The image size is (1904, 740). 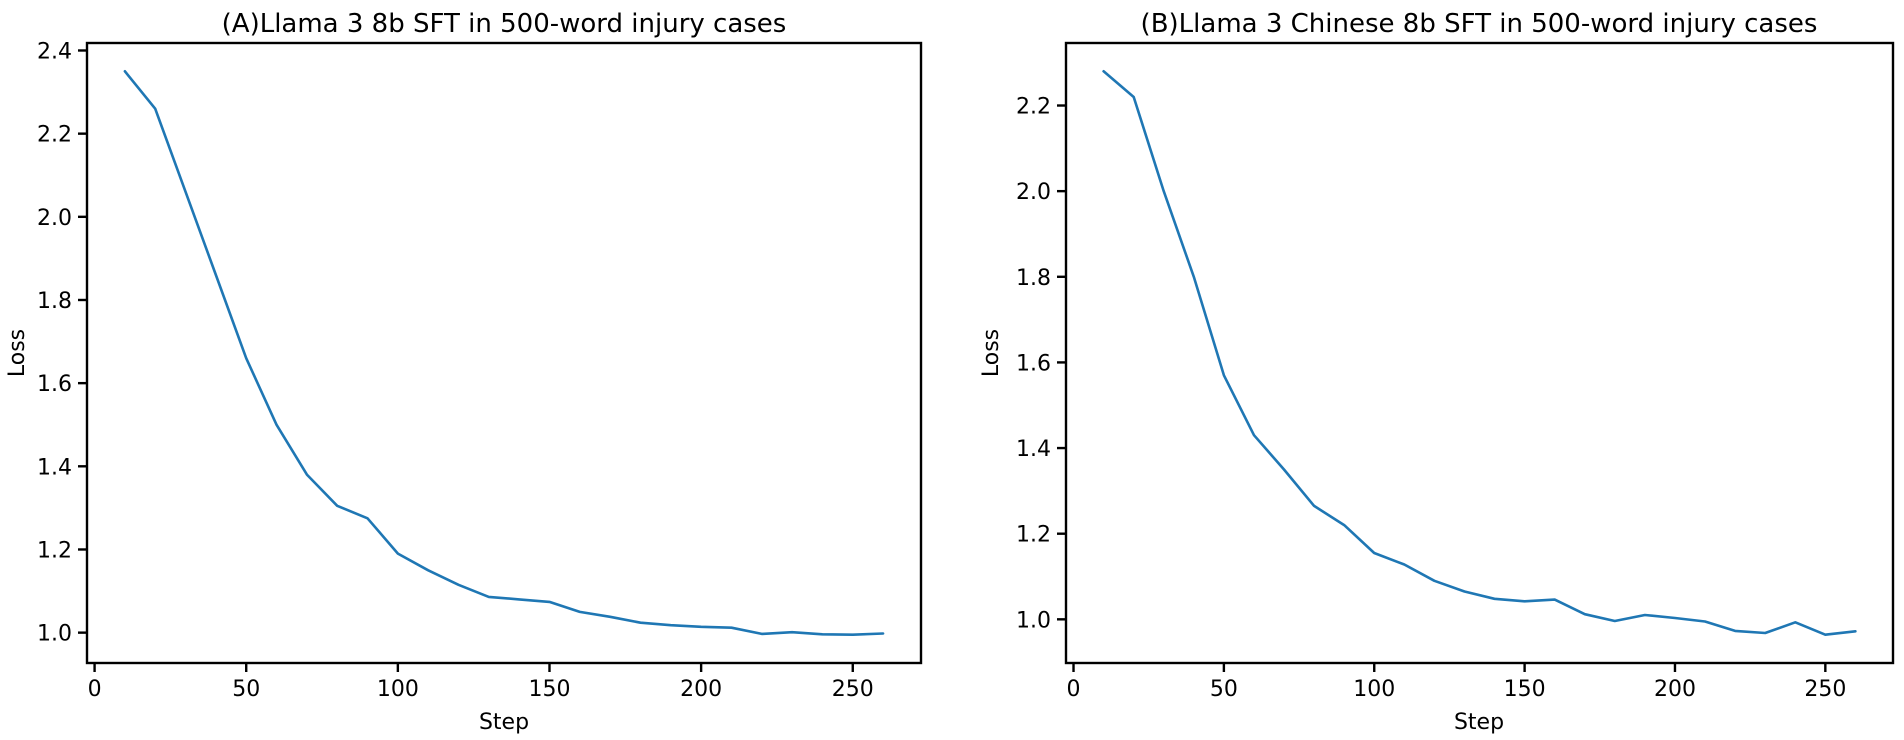 What do you see at coordinates (17, 353) in the screenshot?
I see `chart-a-yaxis-label: Loss` at bounding box center [17, 353].